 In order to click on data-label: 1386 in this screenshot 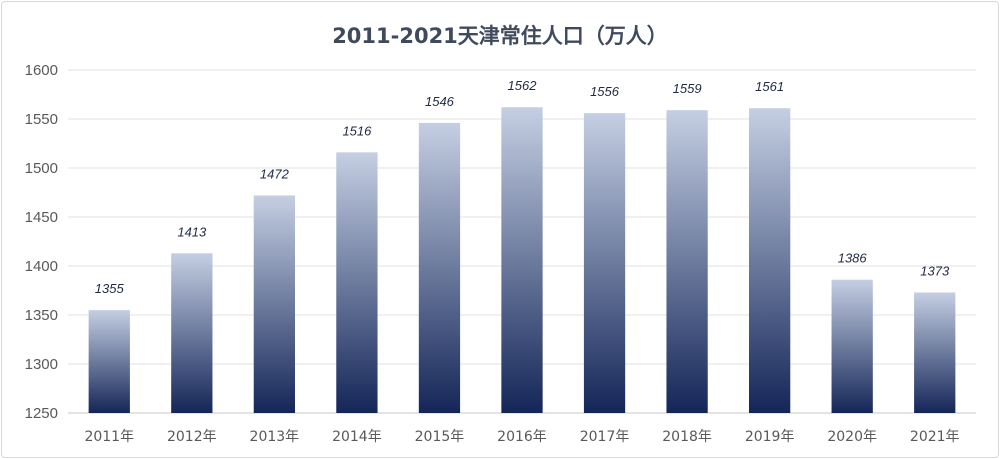, I will do `click(853, 258)`.